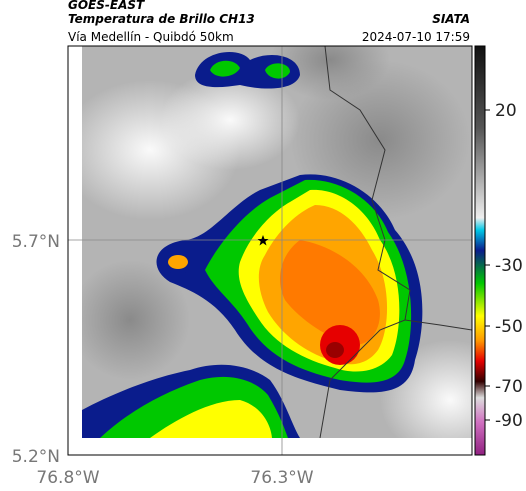  What do you see at coordinates (36, 457) in the screenshot?
I see `latitude-label: 5.2°N` at bounding box center [36, 457].